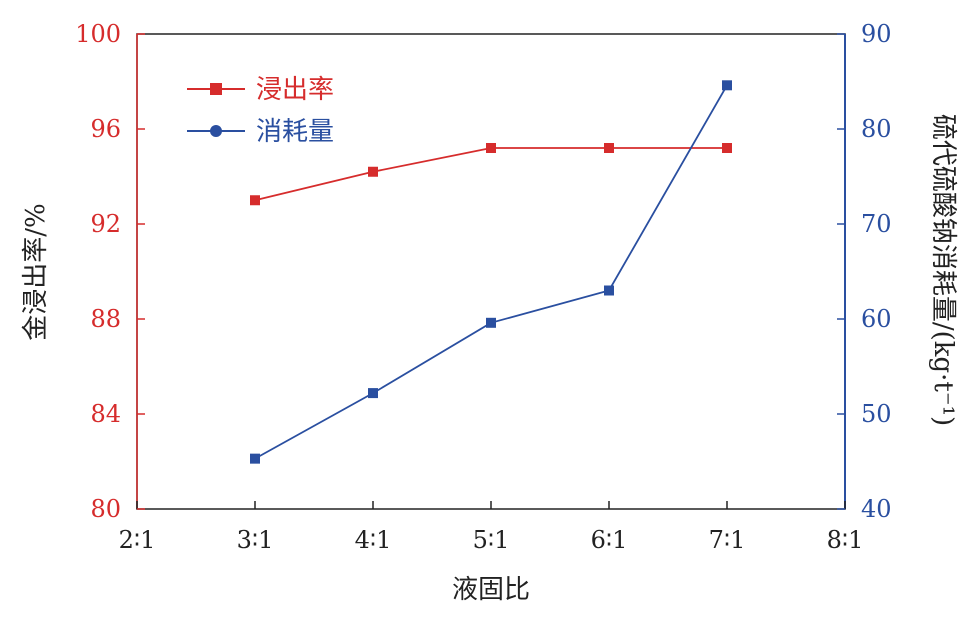  I want to click on left-tick-label: 100, so click(98, 34).